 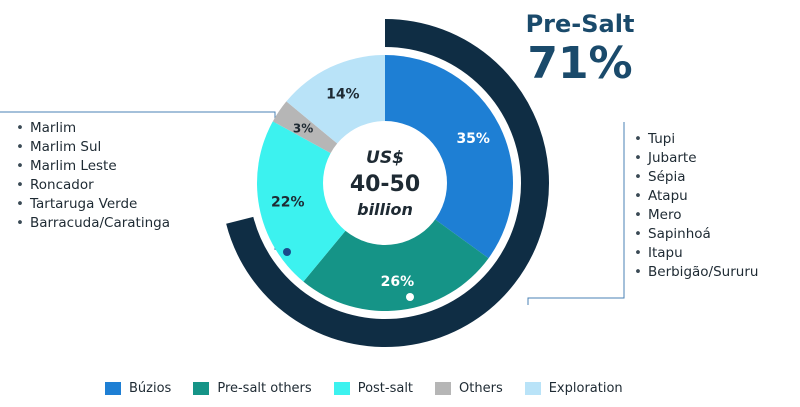 What do you see at coordinates (385, 209) in the screenshot?
I see `center-unit: billion` at bounding box center [385, 209].